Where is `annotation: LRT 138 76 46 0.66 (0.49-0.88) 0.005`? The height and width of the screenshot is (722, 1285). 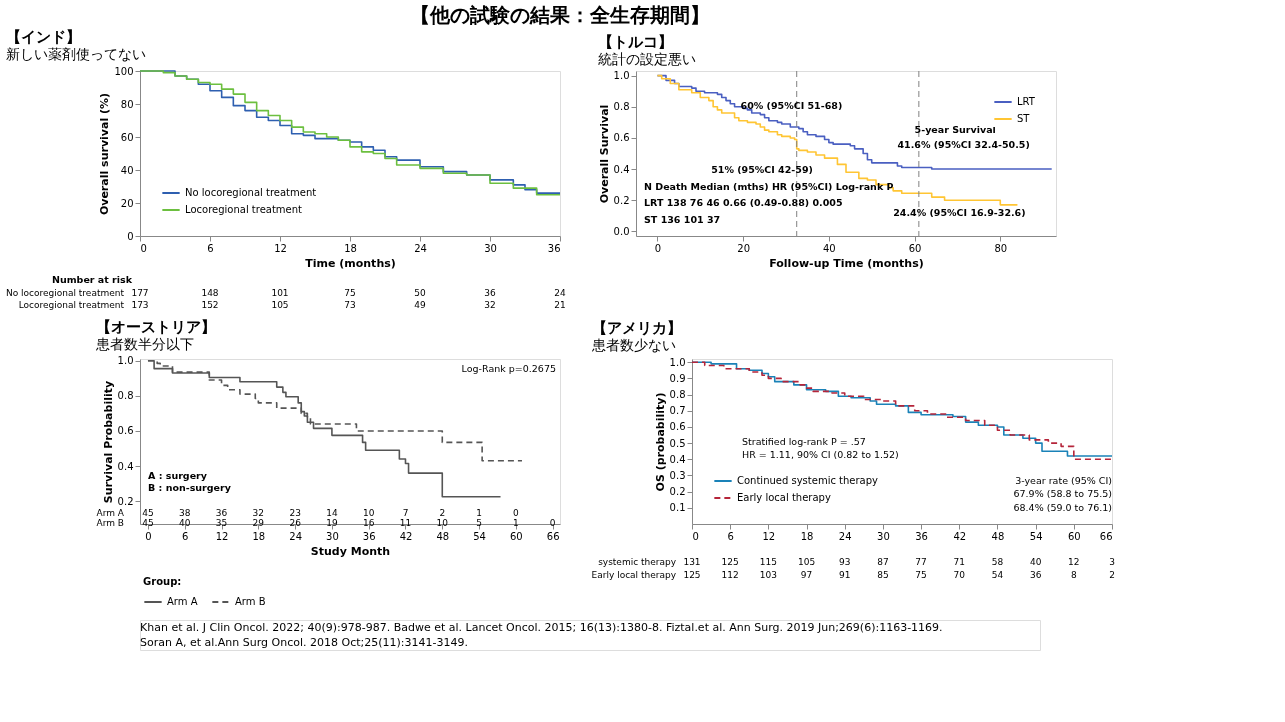 annotation: LRT 138 76 46 0.66 (0.49-0.88) 0.005 is located at coordinates (743, 202).